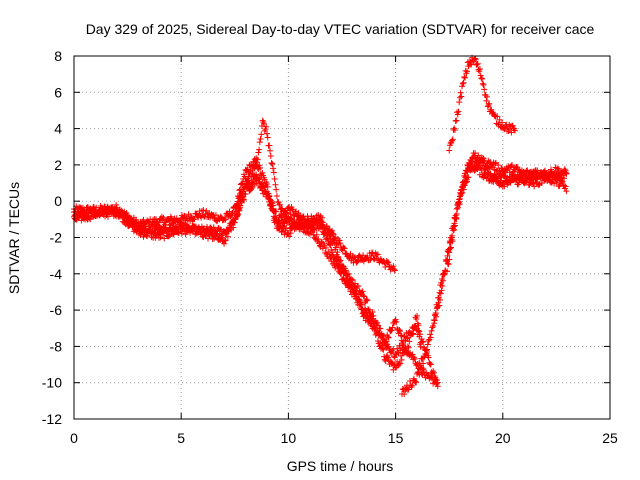 Image resolution: width=640 pixels, height=480 pixels. What do you see at coordinates (52, 419) in the screenshot?
I see `y-tick-label: -12` at bounding box center [52, 419].